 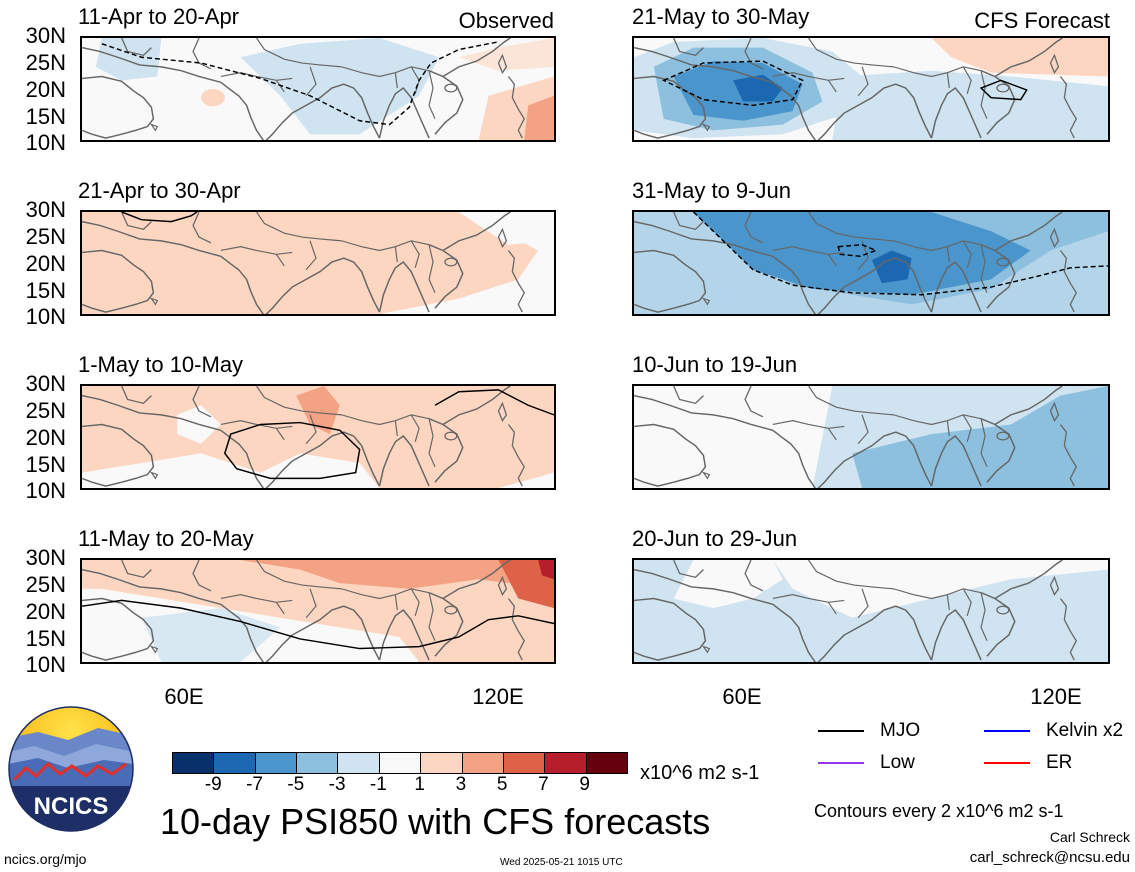 What do you see at coordinates (897, 762) in the screenshot?
I see `legend-low-label: Low` at bounding box center [897, 762].